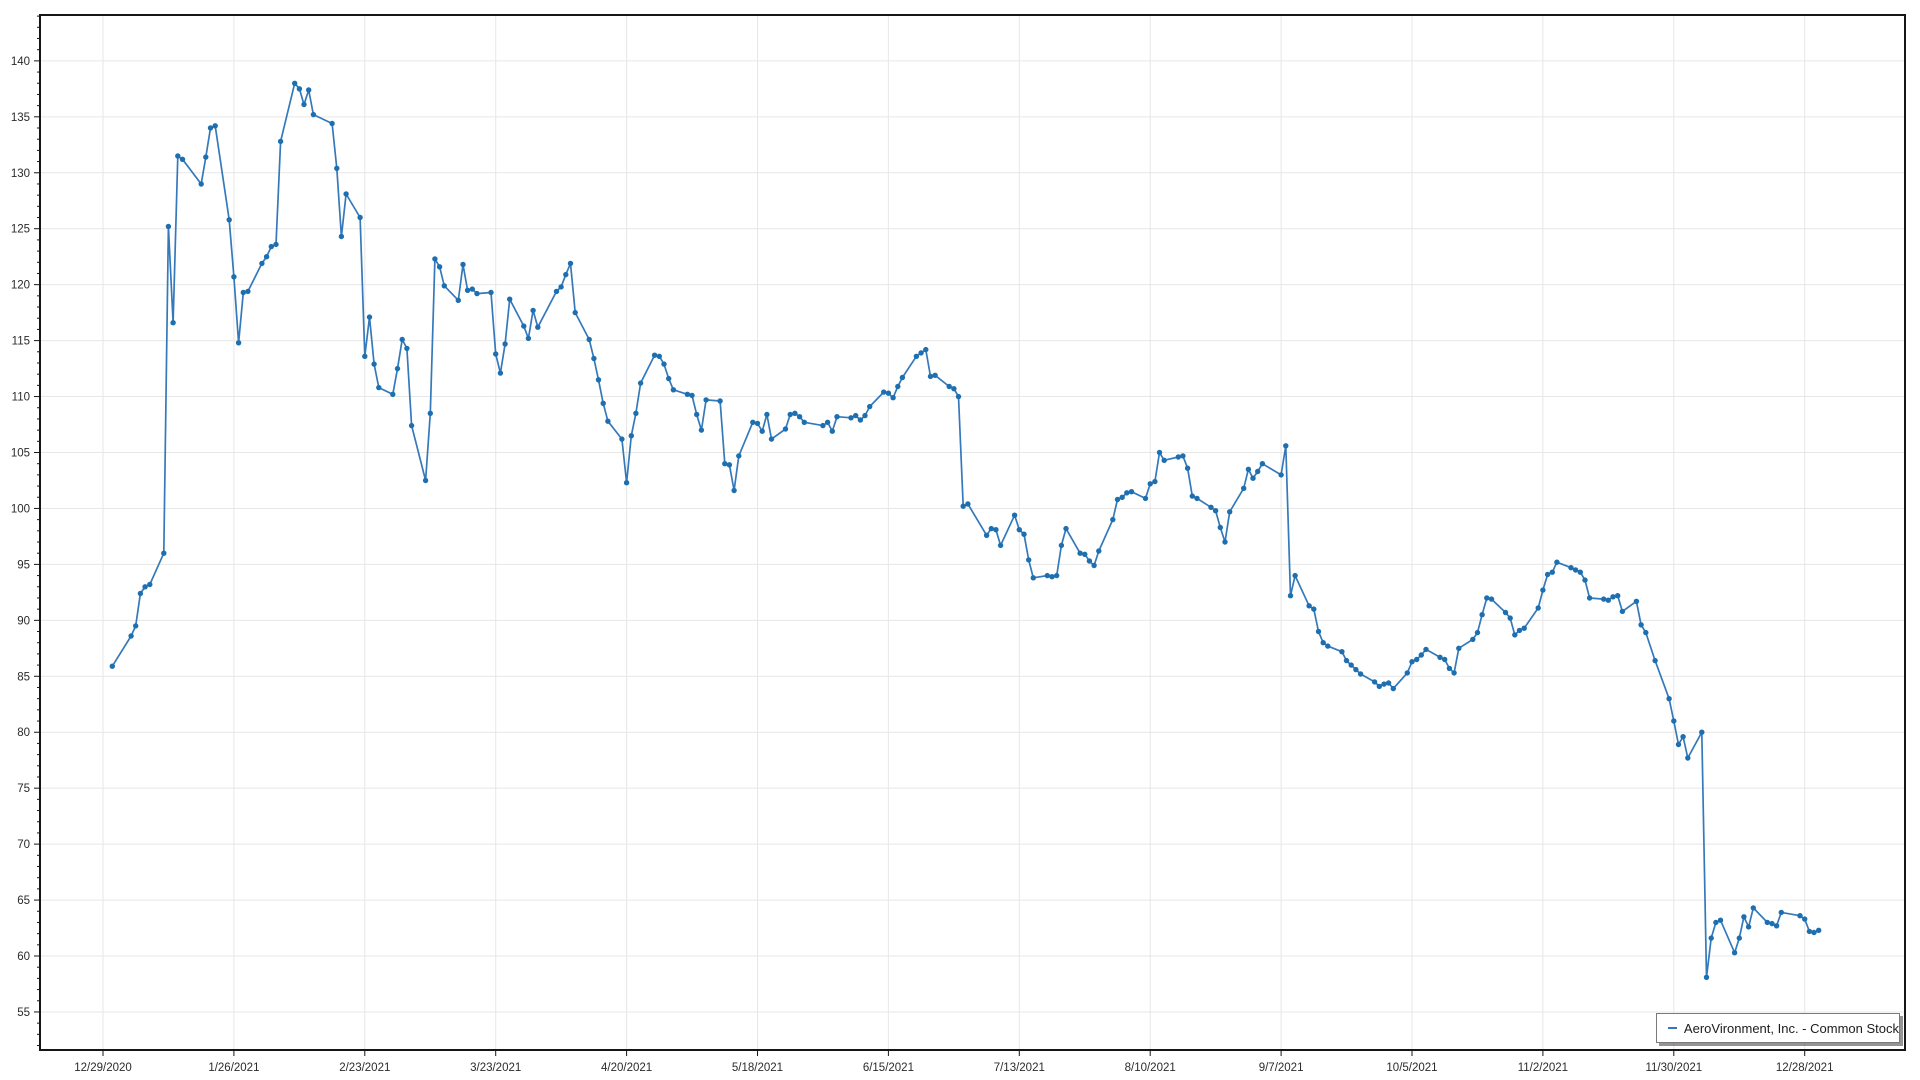  Describe the element at coordinates (364, 1068) in the screenshot. I see `x-axis-tick-label: 2/23/2021` at that location.